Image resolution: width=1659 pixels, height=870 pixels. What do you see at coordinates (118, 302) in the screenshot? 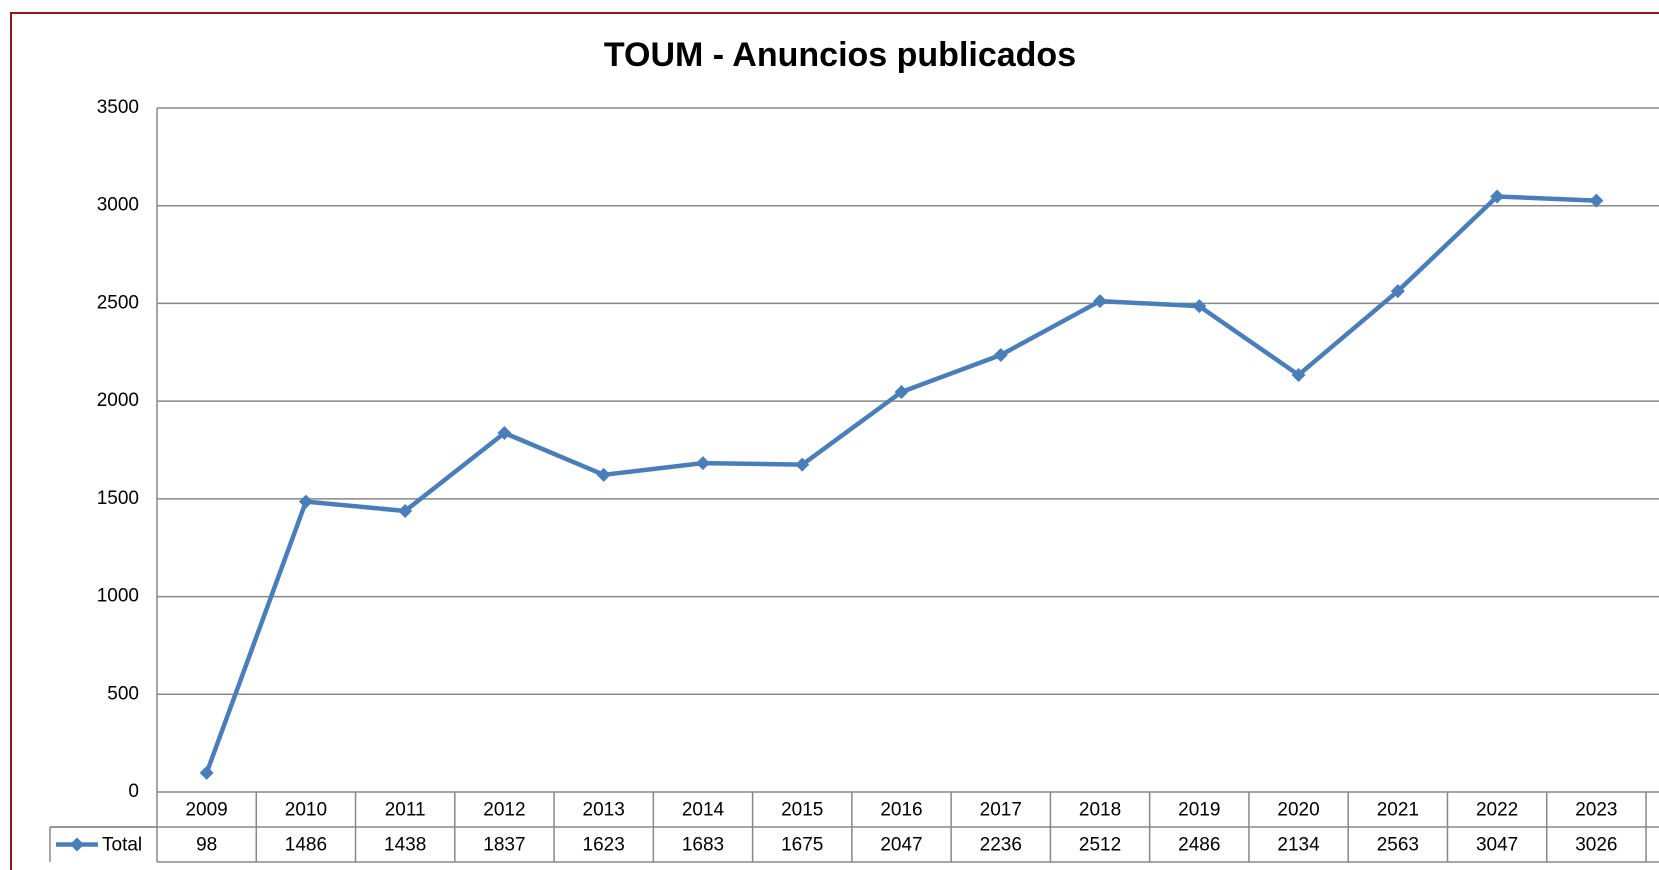
I see `y-tick-label: 2500` at bounding box center [118, 302].